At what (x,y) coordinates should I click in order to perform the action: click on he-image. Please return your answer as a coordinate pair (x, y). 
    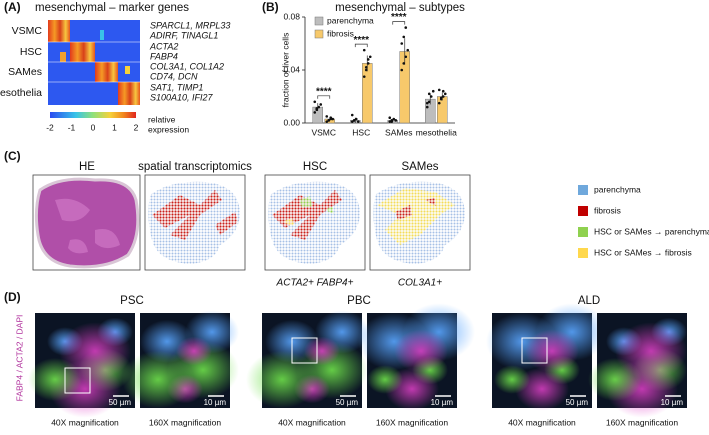
    Looking at the image, I should click on (86, 222).